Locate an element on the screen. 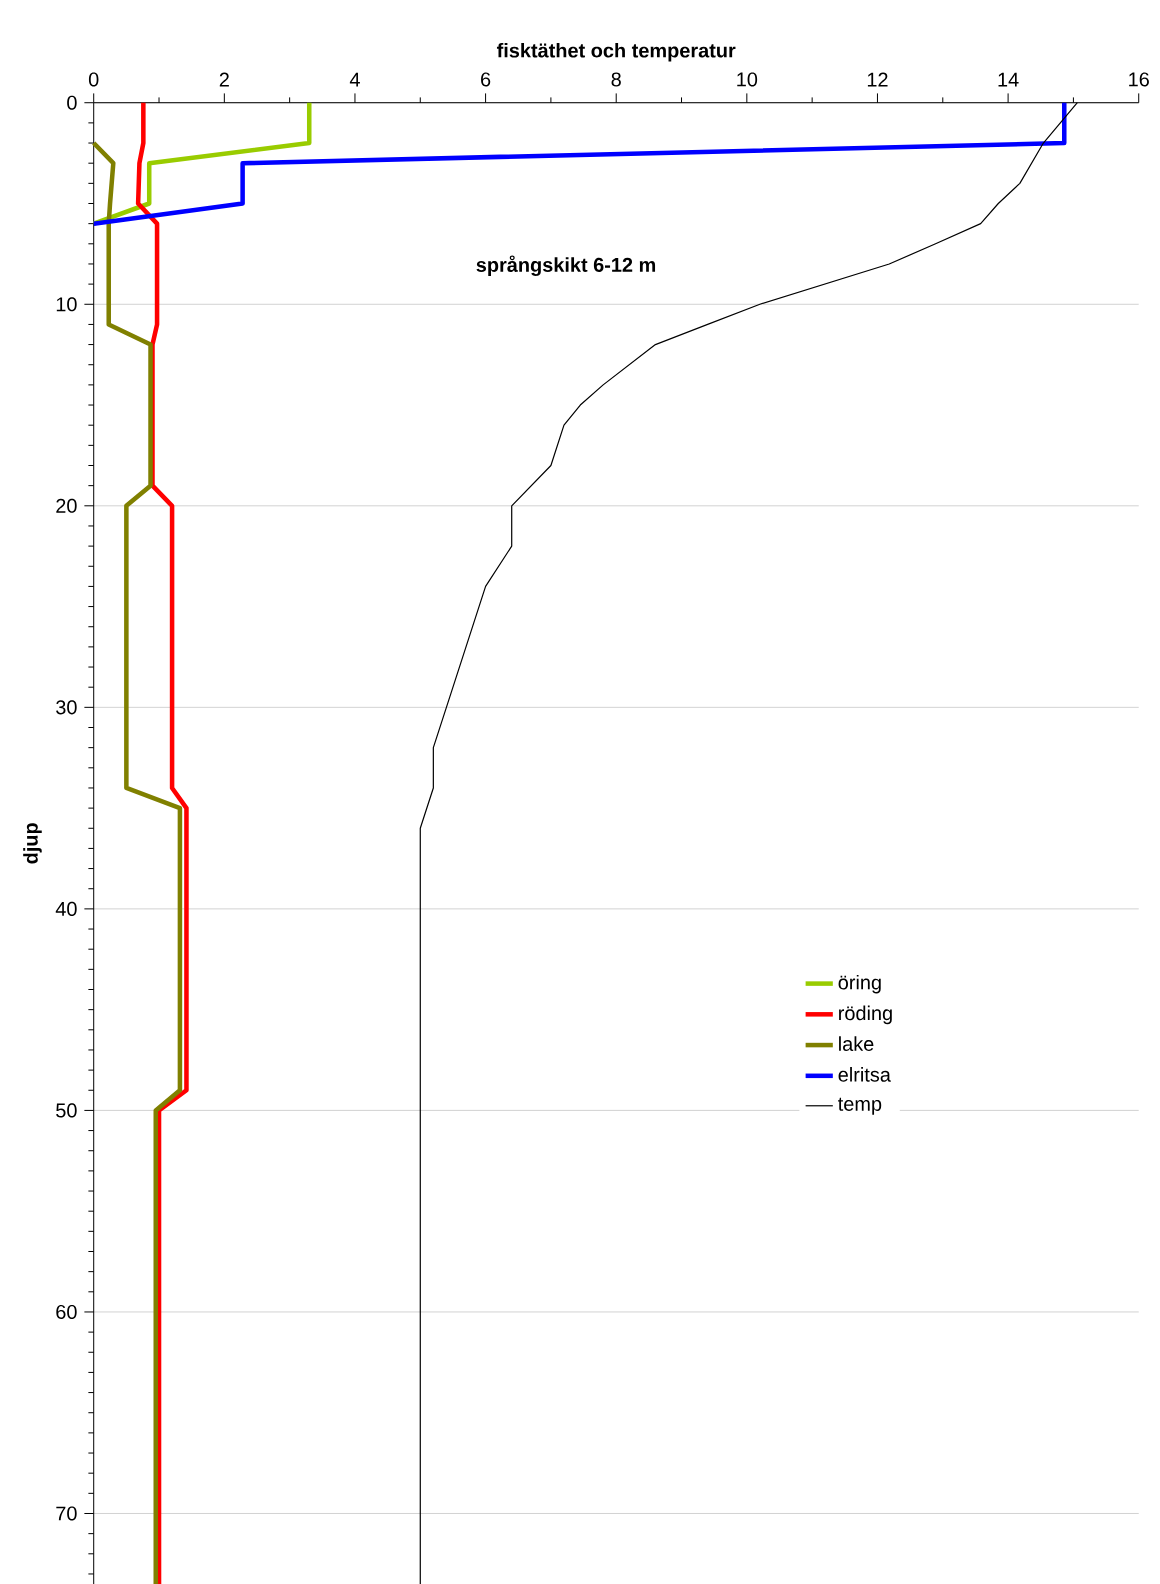 This screenshot has width=1160, height=1584. y-tick-label: 50 is located at coordinates (66, 1110).